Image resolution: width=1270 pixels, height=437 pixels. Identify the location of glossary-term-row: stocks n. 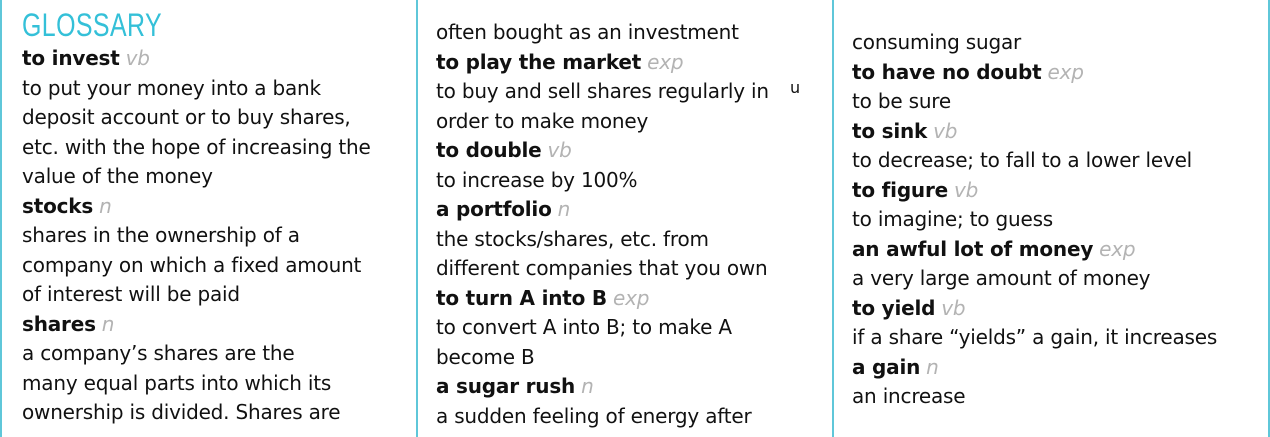
(216, 207).